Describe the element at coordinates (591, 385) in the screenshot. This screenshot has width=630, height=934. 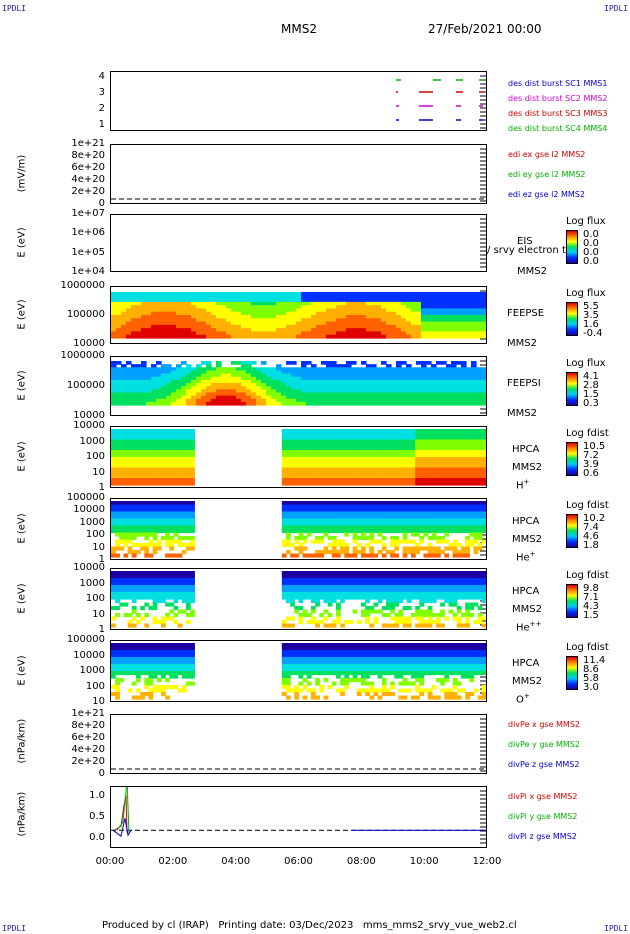
I see `colorbar-value: 2.8` at that location.